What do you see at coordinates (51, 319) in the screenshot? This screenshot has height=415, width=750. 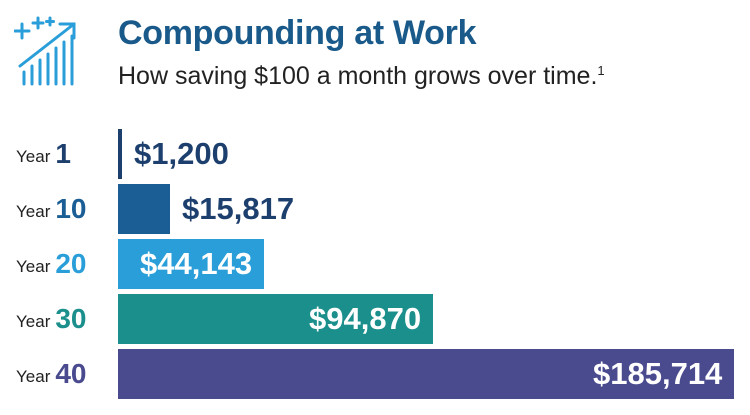 I see `row-label-year-30: Year 30` at bounding box center [51, 319].